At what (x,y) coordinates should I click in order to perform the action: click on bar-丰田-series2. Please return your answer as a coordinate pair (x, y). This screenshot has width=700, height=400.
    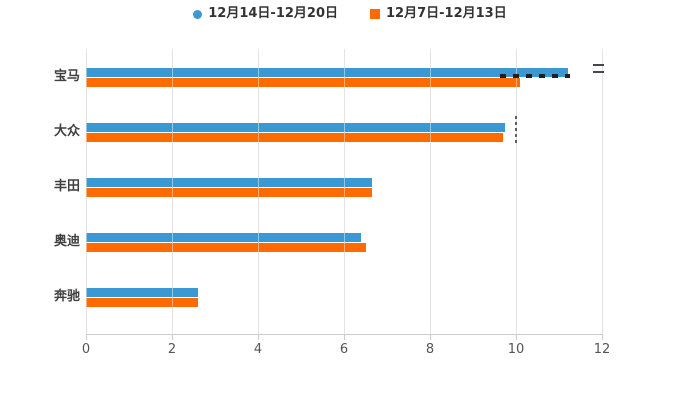
    Looking at the image, I should click on (229, 192).